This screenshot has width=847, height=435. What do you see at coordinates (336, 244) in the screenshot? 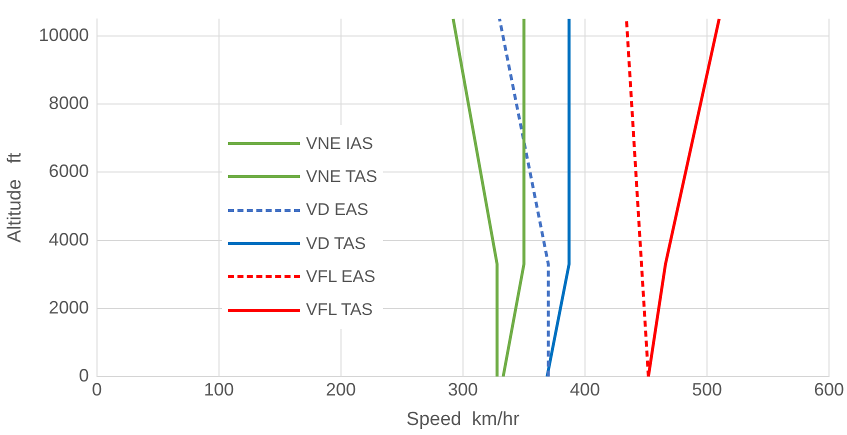
I see `legend-label: VD TAS` at bounding box center [336, 244].